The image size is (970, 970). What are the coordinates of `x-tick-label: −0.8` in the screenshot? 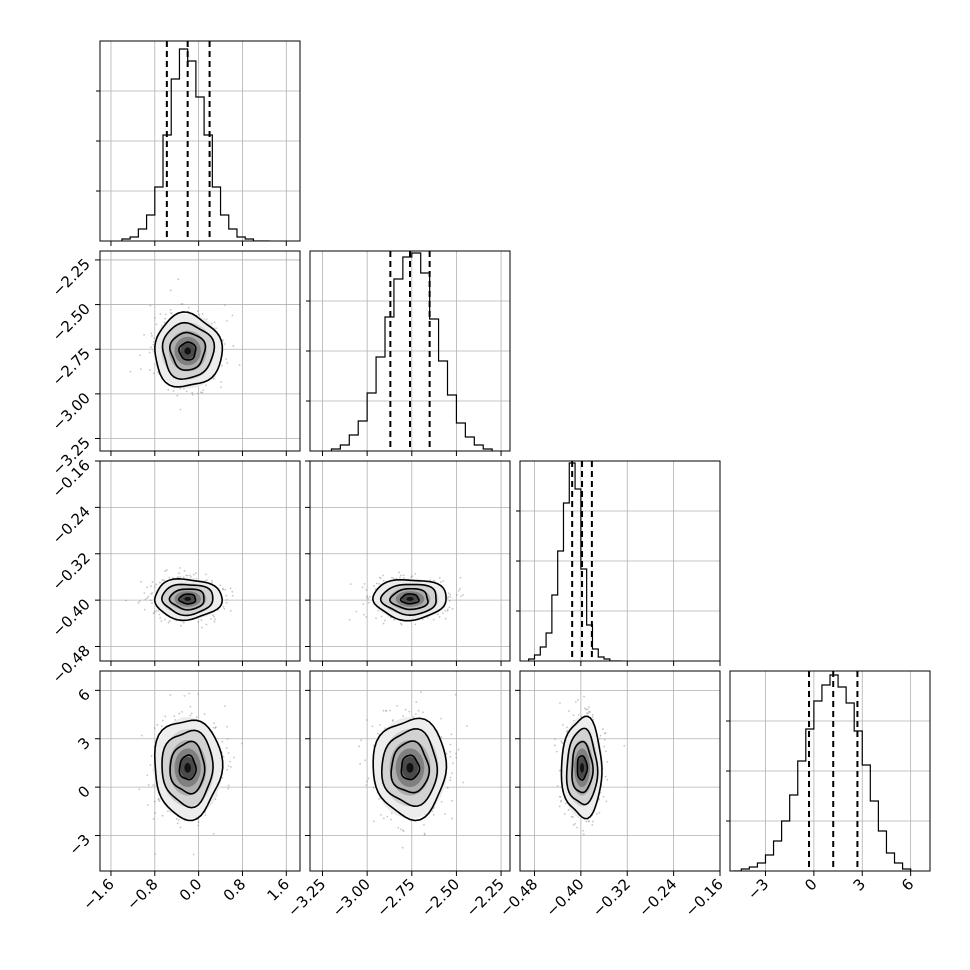 It's located at (142, 894).